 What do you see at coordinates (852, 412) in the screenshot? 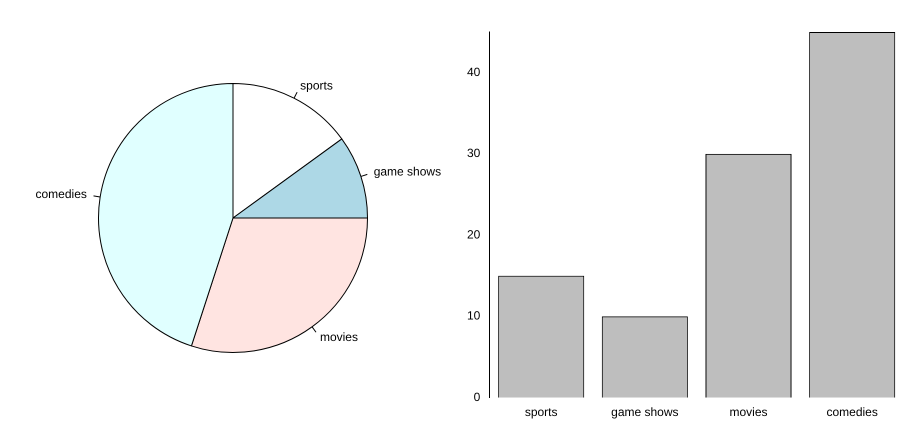
I see `x-tick-label: comedies` at bounding box center [852, 412].